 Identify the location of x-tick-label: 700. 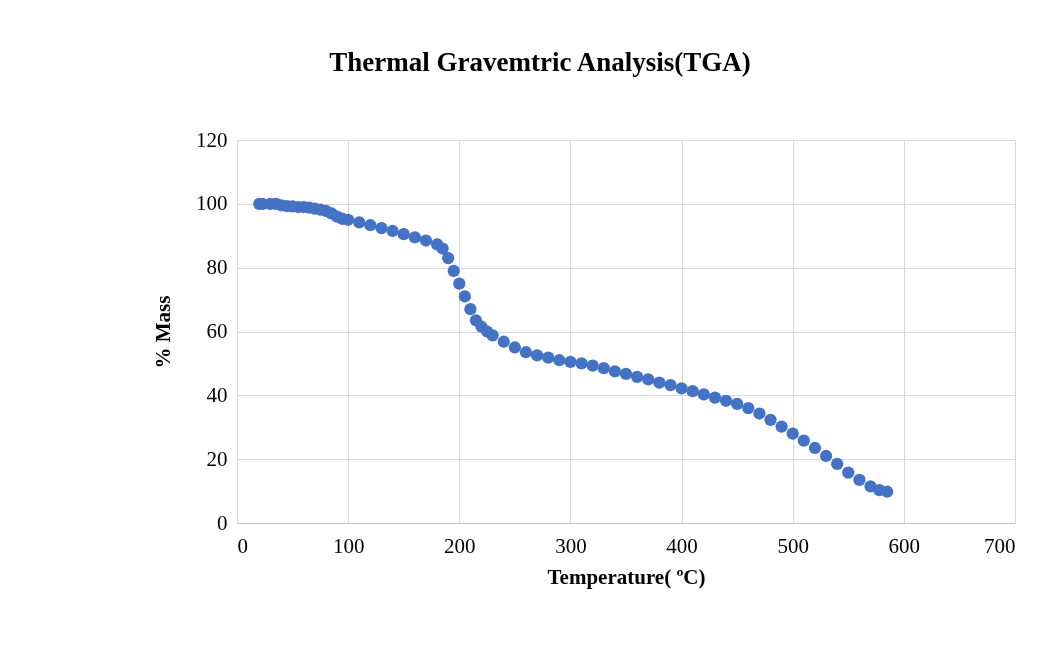
(1000, 545).